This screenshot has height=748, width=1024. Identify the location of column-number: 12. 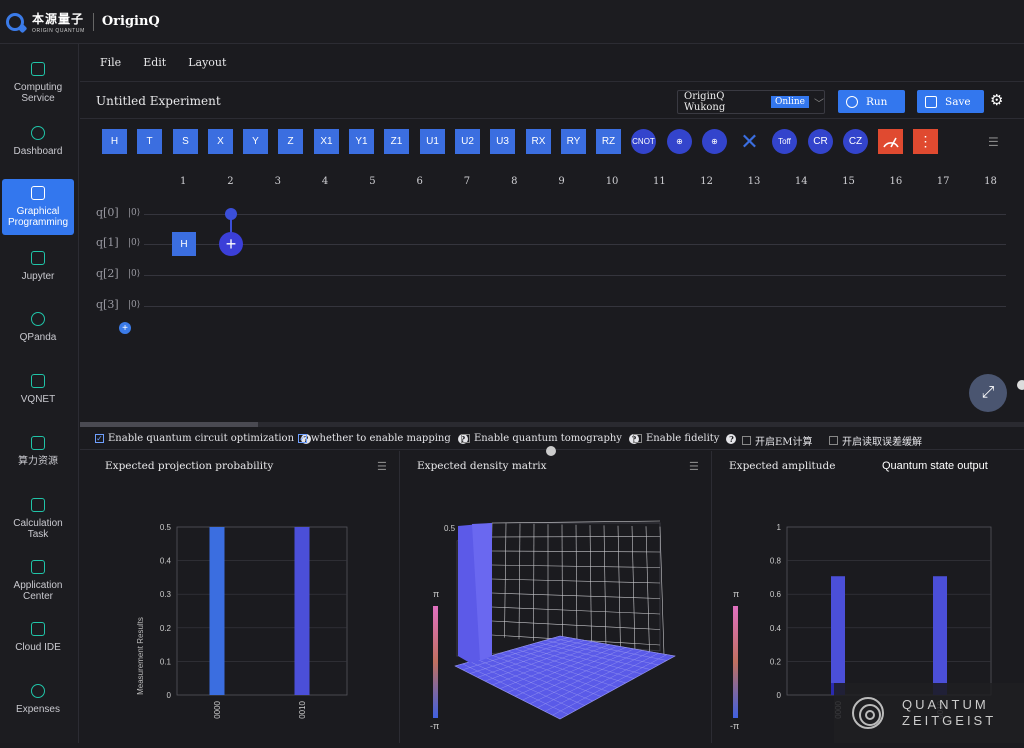
(707, 181).